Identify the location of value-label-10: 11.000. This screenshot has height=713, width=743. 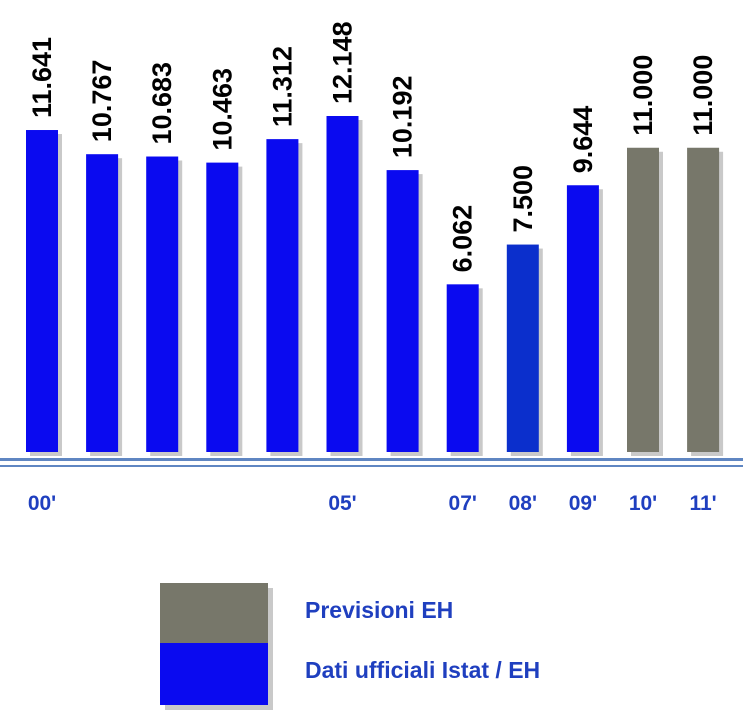
(643, 95).